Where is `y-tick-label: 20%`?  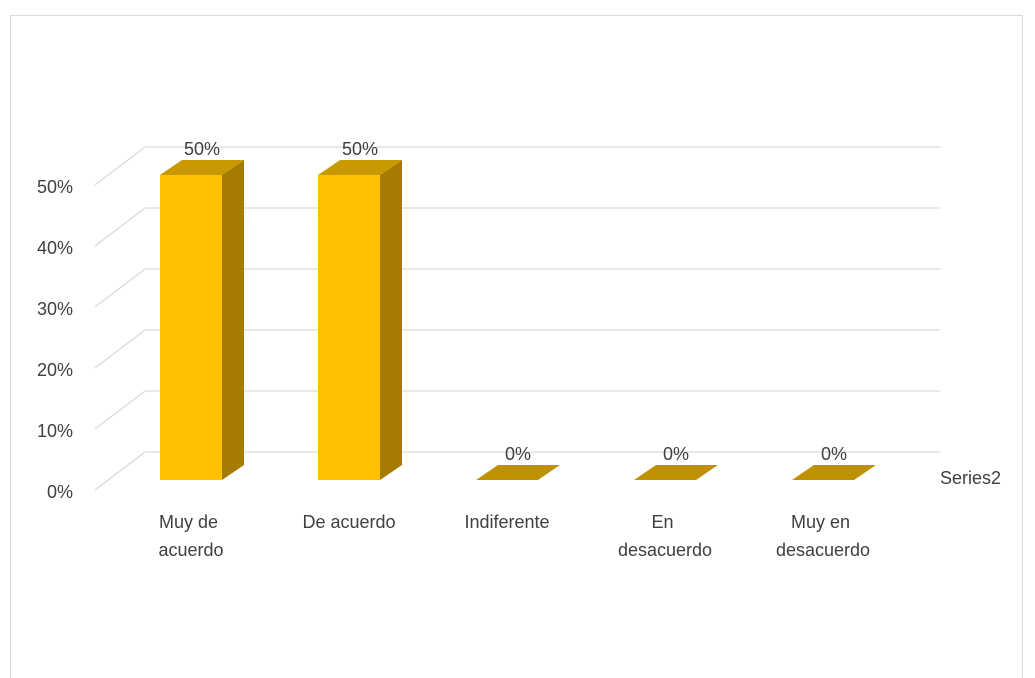
y-tick-label: 20% is located at coordinates (55, 370).